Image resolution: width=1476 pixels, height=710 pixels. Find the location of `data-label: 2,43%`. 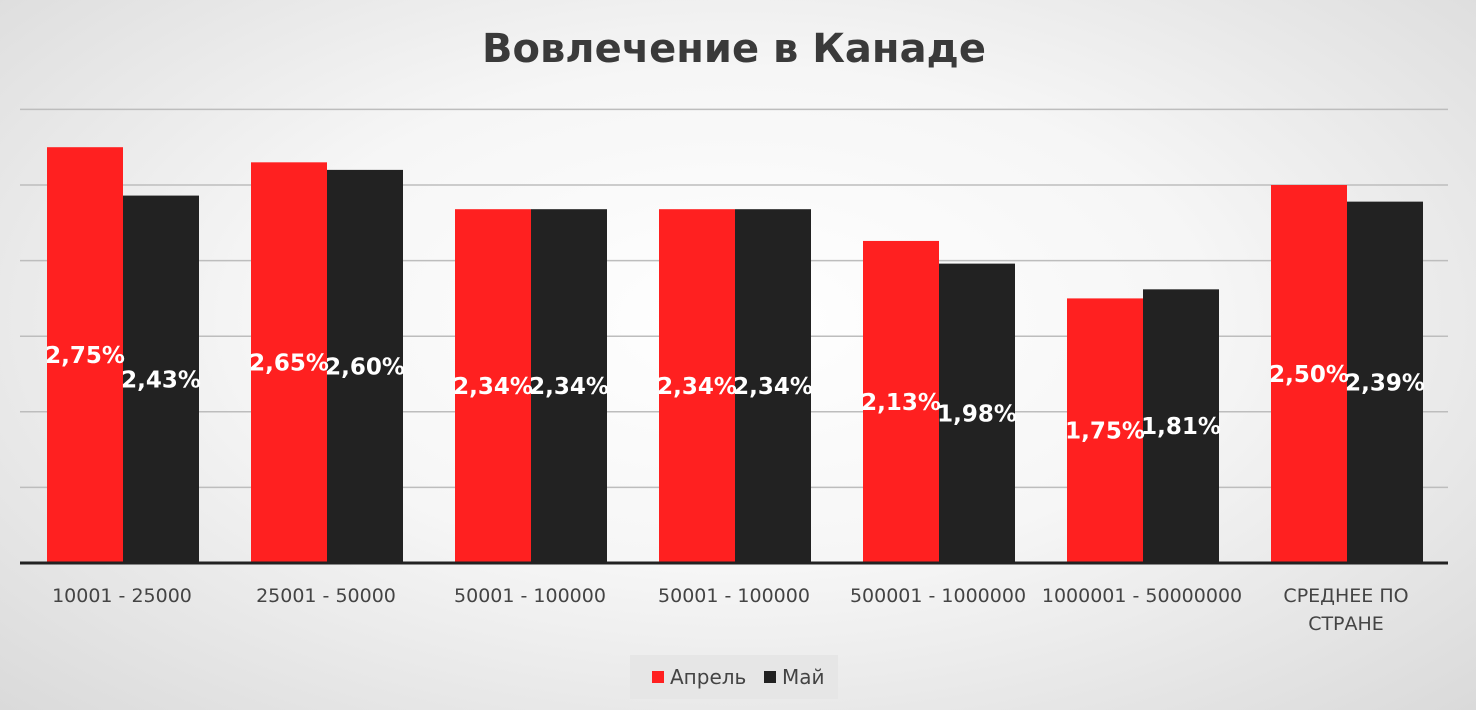

data-label: 2,43% is located at coordinates (161, 380).